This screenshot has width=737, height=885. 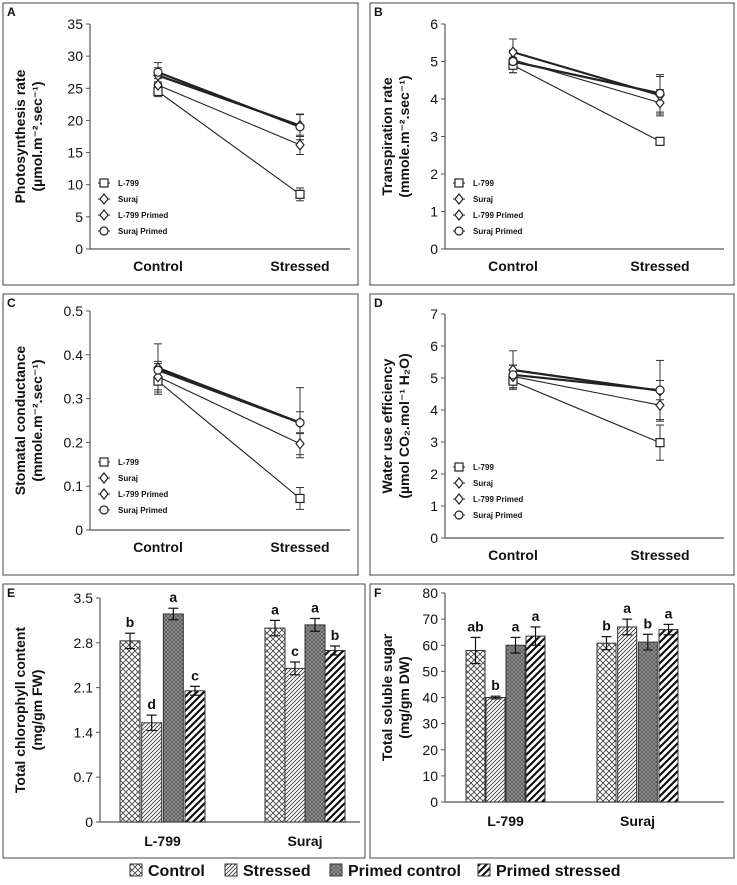 What do you see at coordinates (20, 710) in the screenshot?
I see `y-axis-title: Total chlorophyll content` at bounding box center [20, 710].